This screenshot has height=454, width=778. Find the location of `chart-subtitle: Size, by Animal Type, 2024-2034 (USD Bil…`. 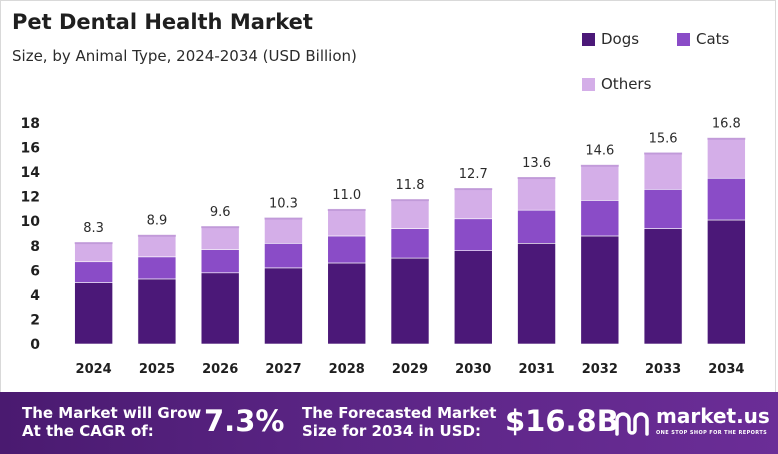

chart-subtitle: Size, by Animal Type, 2024-2034 (USD Bil… is located at coordinates (184, 56).